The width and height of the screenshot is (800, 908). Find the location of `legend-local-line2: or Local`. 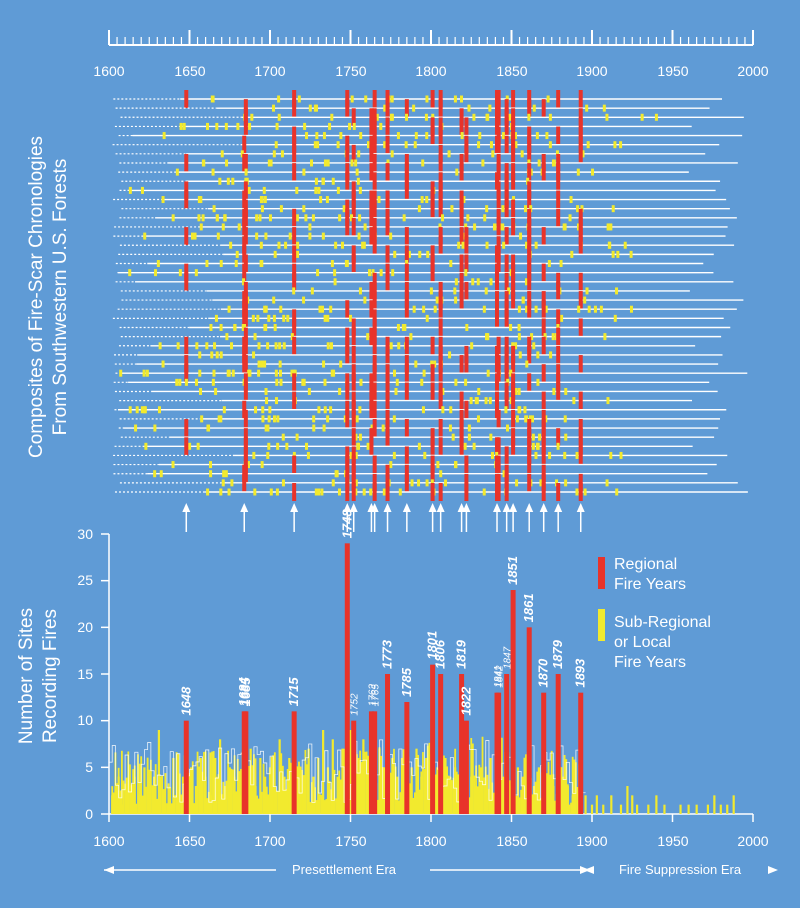

legend-local-line2: or Local is located at coordinates (642, 642).